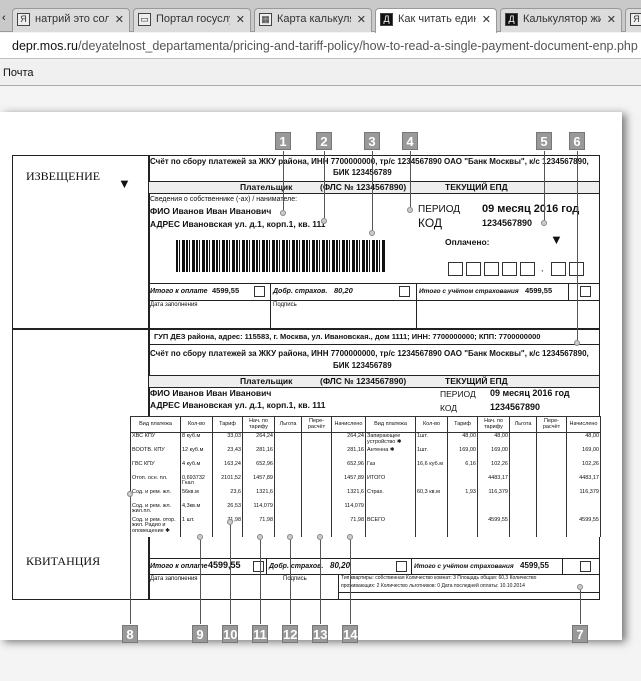 The width and height of the screenshot is (641, 681). What do you see at coordinates (200, 634) in the screenshot?
I see `callout-marker: 9` at bounding box center [200, 634].